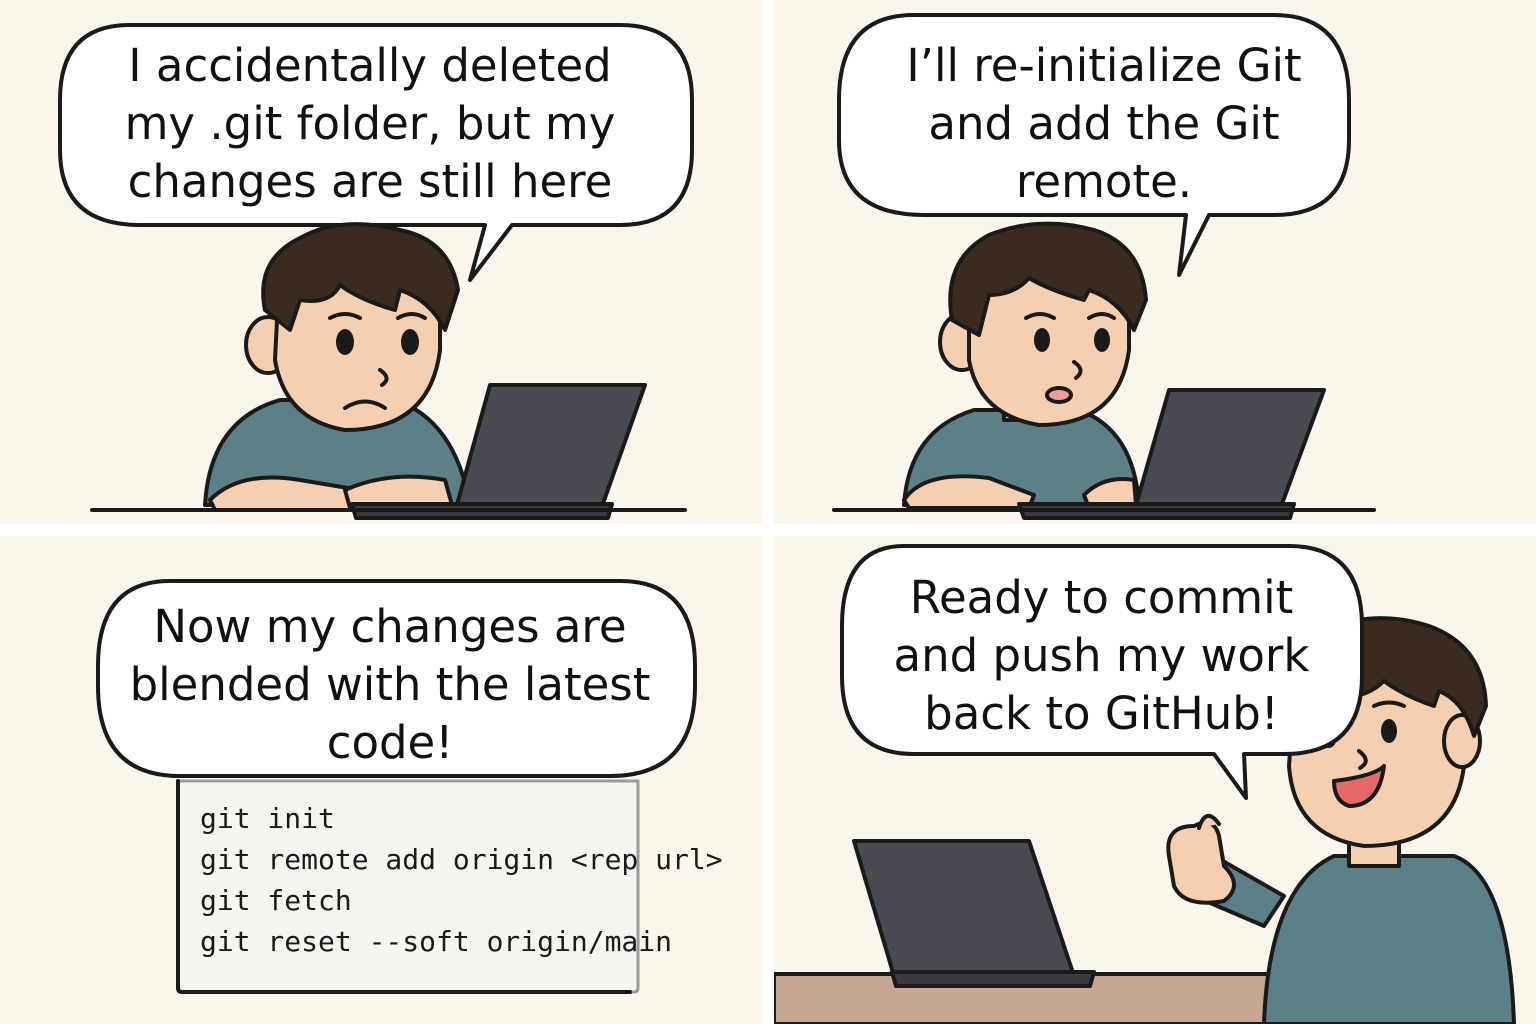  I want to click on speech-line: blended with the latest, so click(390, 684).